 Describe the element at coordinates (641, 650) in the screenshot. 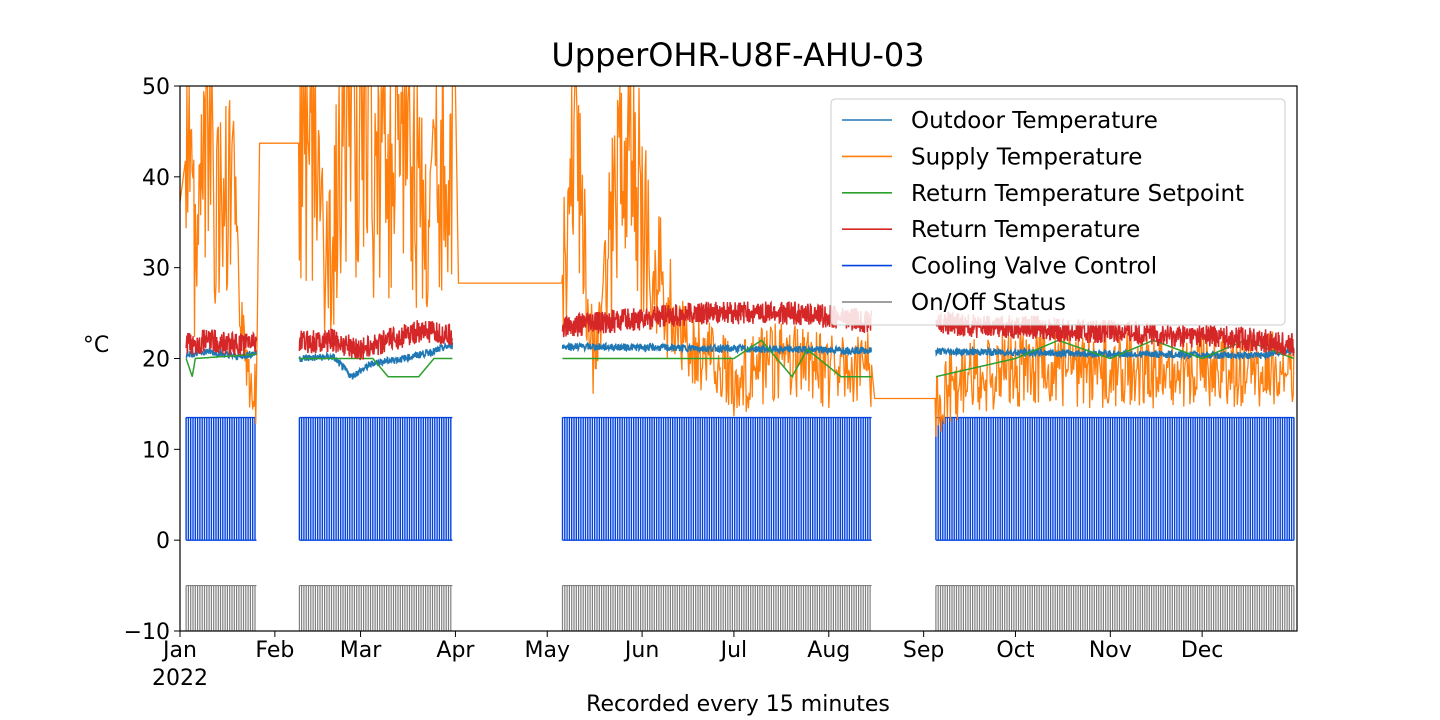

I see `x-tick-label: Jun` at that location.